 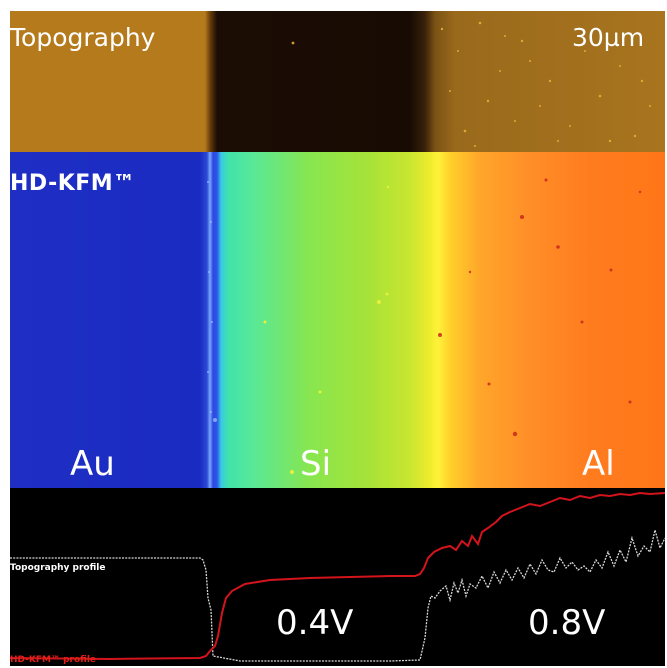 I want to click on potential-label-1: 0.4V, so click(x=315, y=623).